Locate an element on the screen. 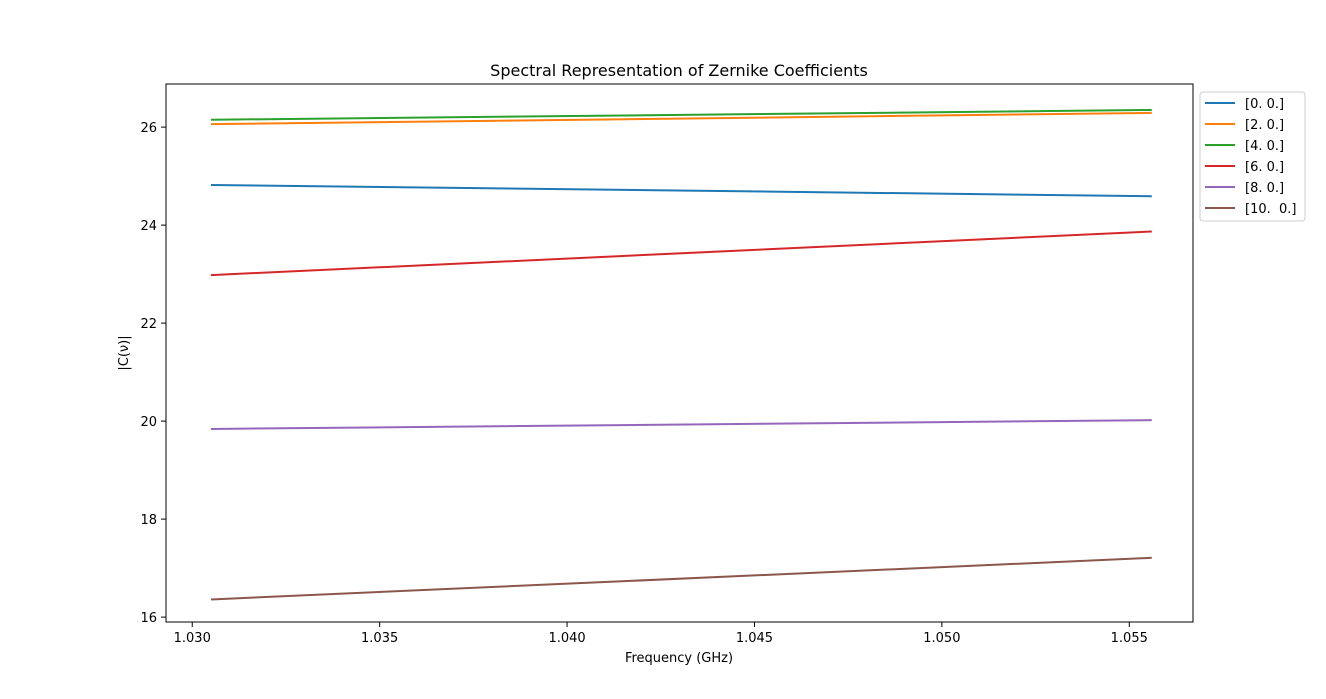 Image resolution: width=1326 pixels, height=699 pixels. legend-label-4: [8. 0.] is located at coordinates (1264, 188).